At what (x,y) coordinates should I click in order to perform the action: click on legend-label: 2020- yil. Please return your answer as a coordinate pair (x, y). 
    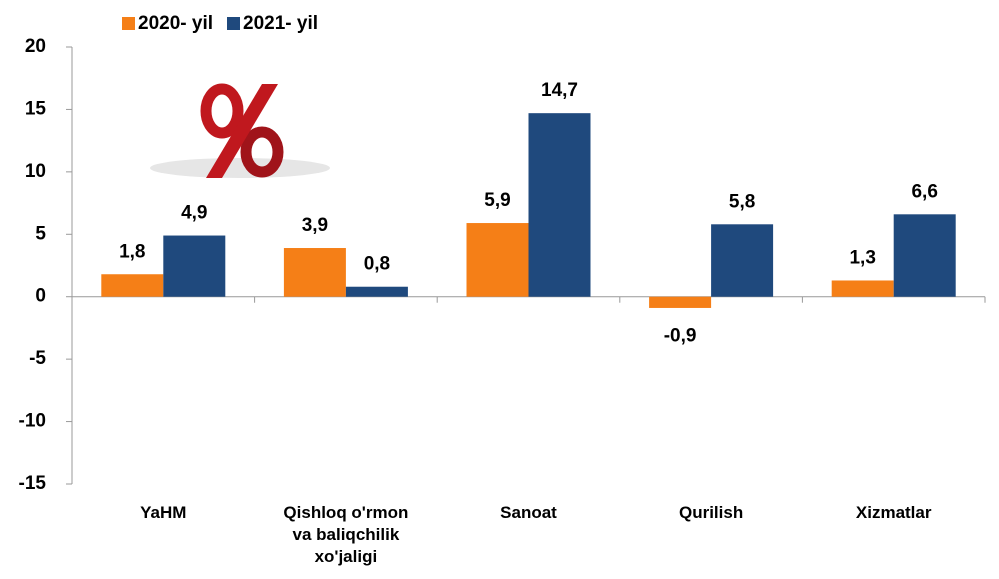
    Looking at the image, I should click on (175, 23).